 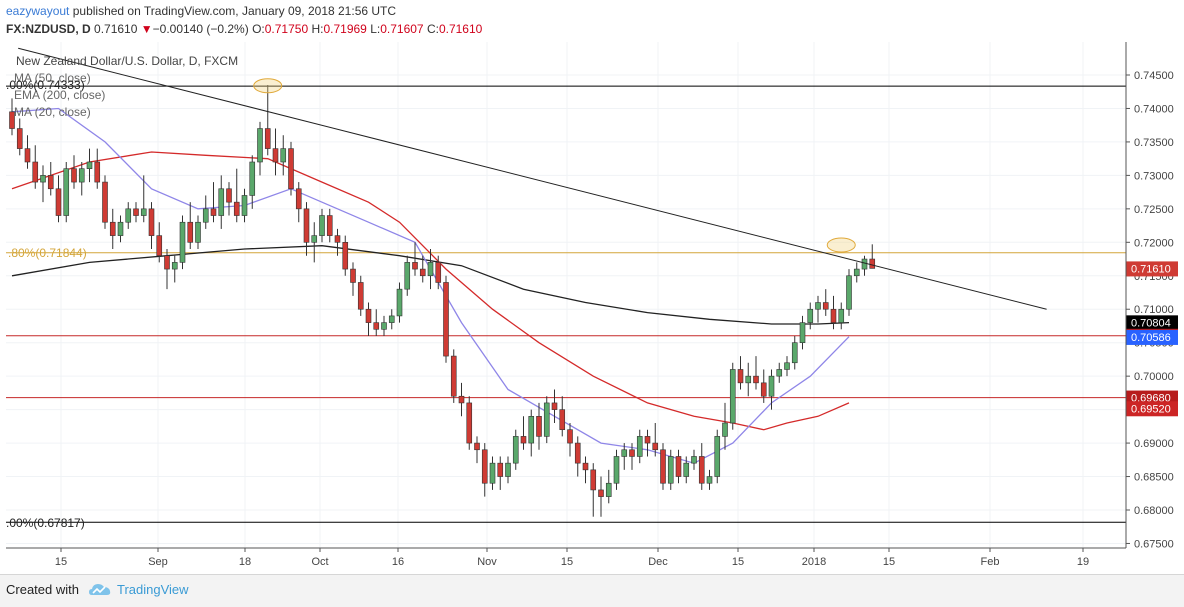 What do you see at coordinates (153, 589) in the screenshot?
I see `tradingview-link: TradingView` at bounding box center [153, 589].